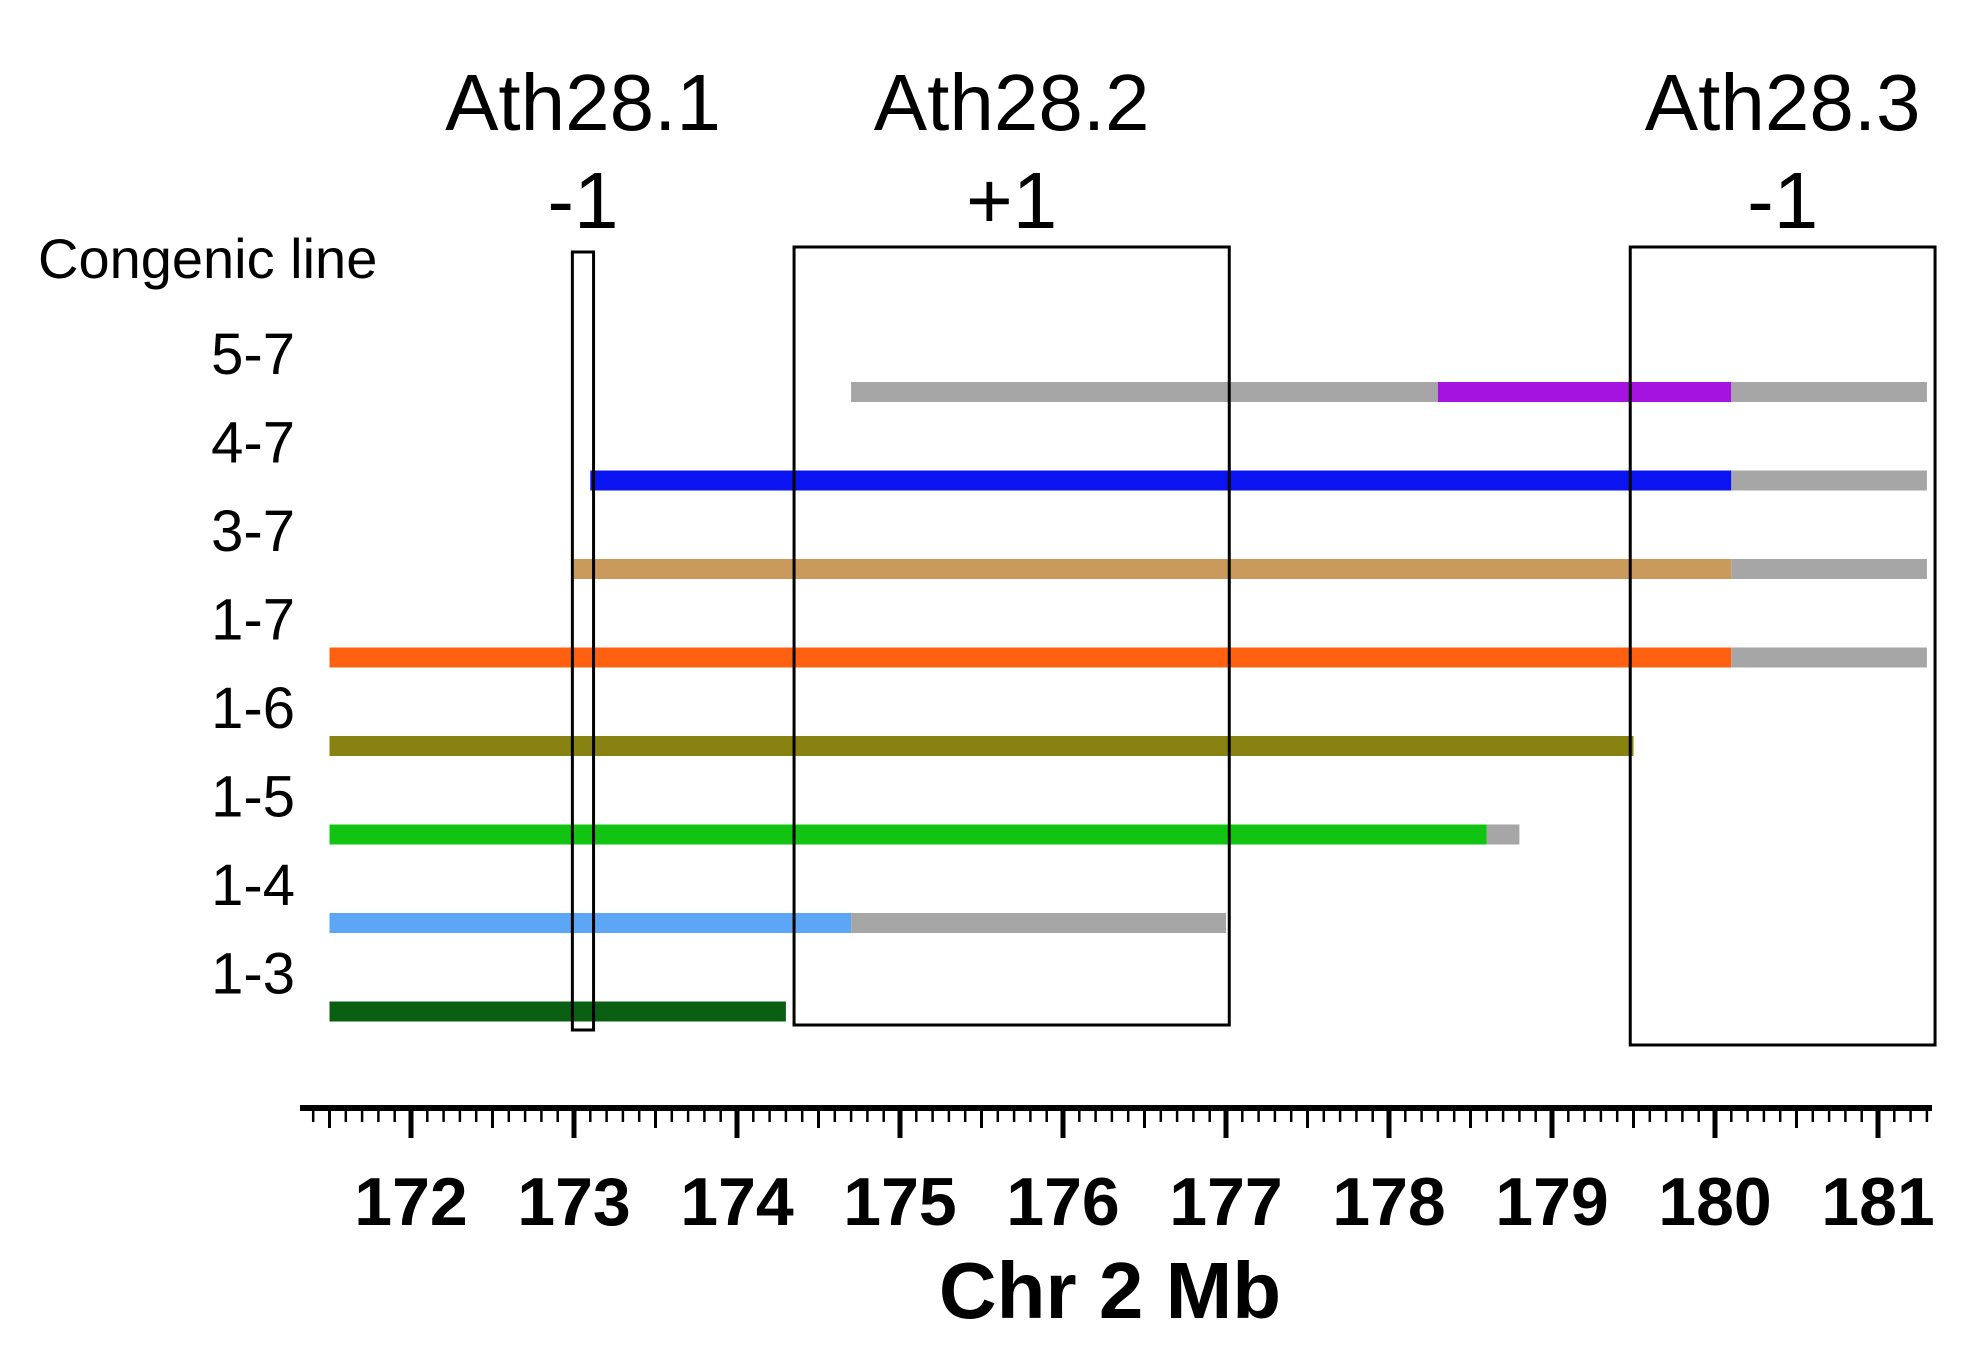 The image size is (1967, 1350). What do you see at coordinates (1110, 1290) in the screenshot?
I see `x-axis-title: Chr 2 Mb` at bounding box center [1110, 1290].